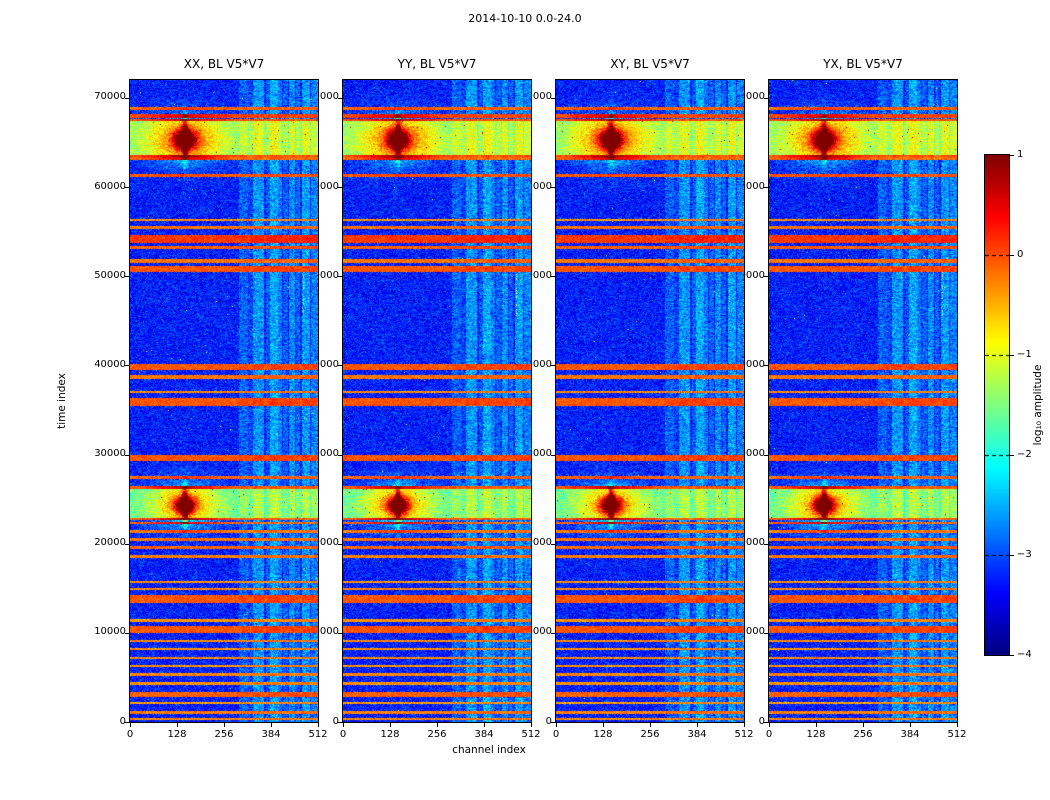 Image resolution: width=1050 pixels, height=800 pixels. Describe the element at coordinates (489, 750) in the screenshot. I see `x-axis-label: channel index` at that location.